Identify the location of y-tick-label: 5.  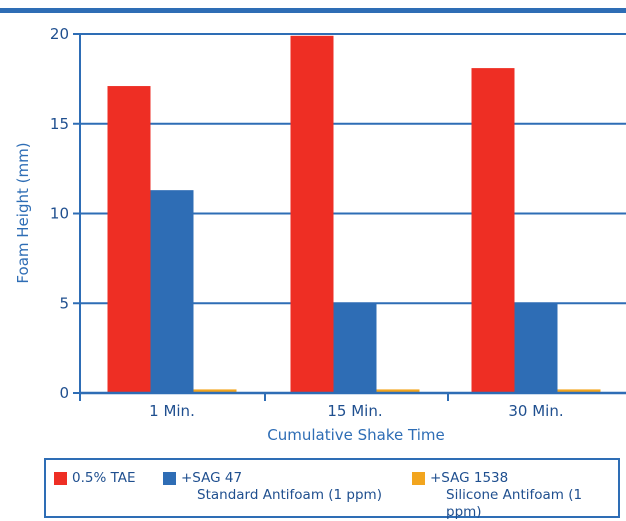
(64, 303).